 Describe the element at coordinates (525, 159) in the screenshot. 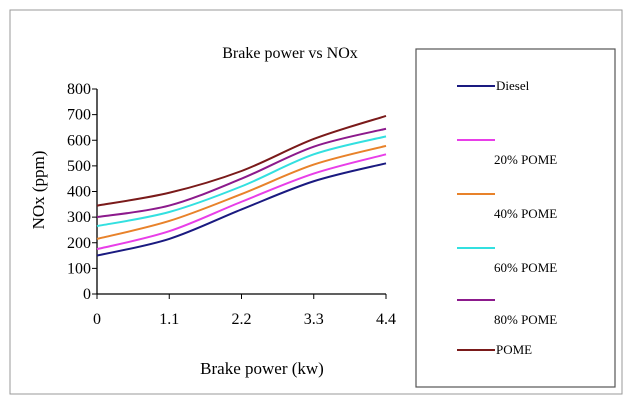

I see `legend-label-20pct-pome: 20% POME` at that location.